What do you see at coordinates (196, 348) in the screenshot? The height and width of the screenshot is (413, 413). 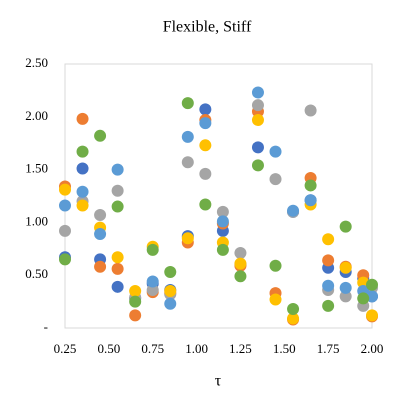 I see `x-tick-label: 1.00` at bounding box center [196, 348].